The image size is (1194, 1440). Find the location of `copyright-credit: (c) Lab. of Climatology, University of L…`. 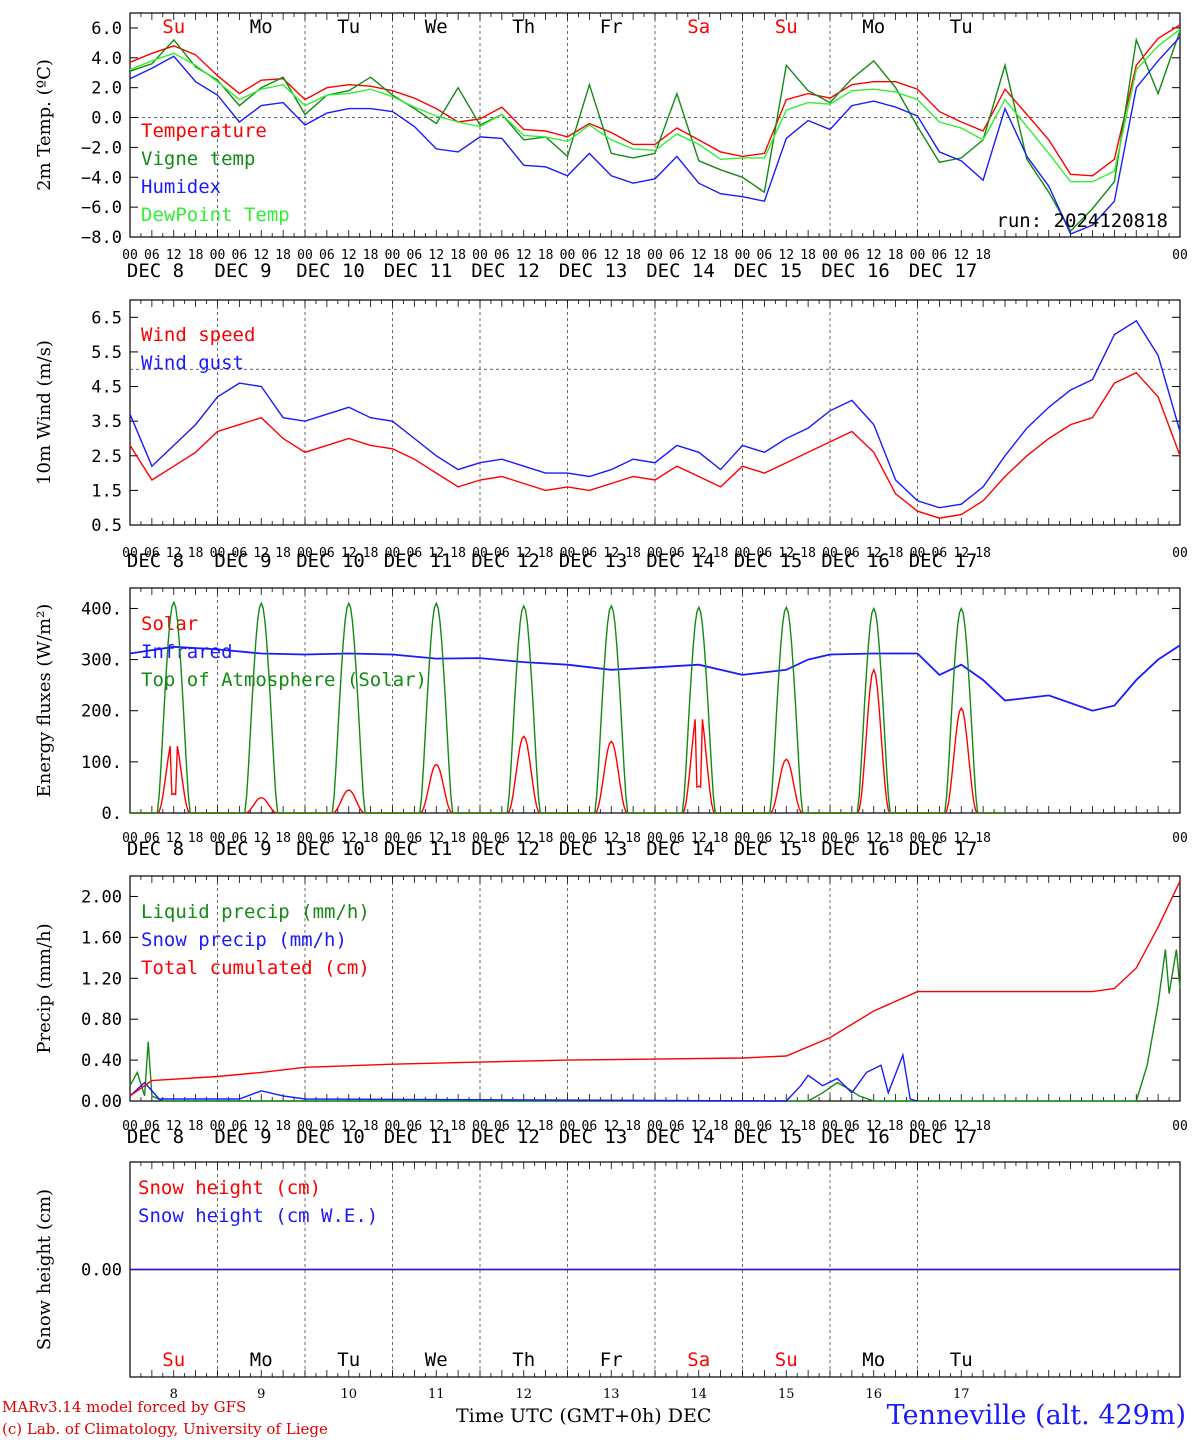

copyright-credit: (c) Lab. of Climatology, University of L… is located at coordinates (165, 1429).